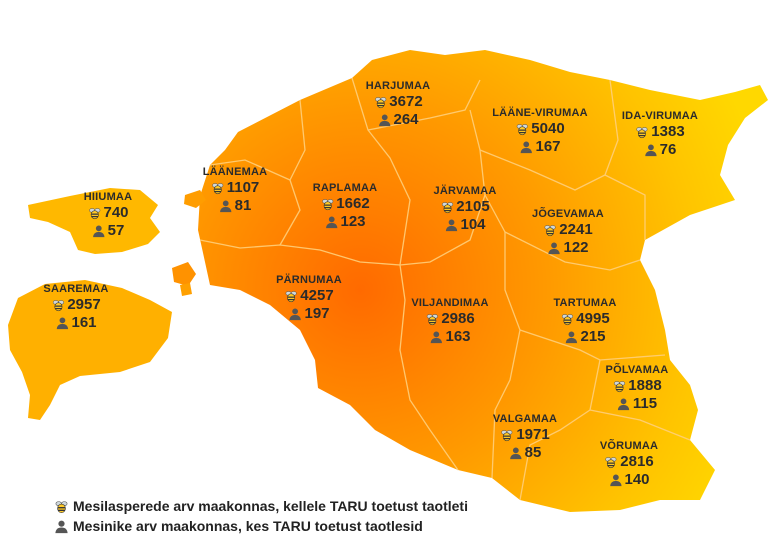  I want to click on county-label: JÄRVAMAA 2105 104, so click(465, 209).